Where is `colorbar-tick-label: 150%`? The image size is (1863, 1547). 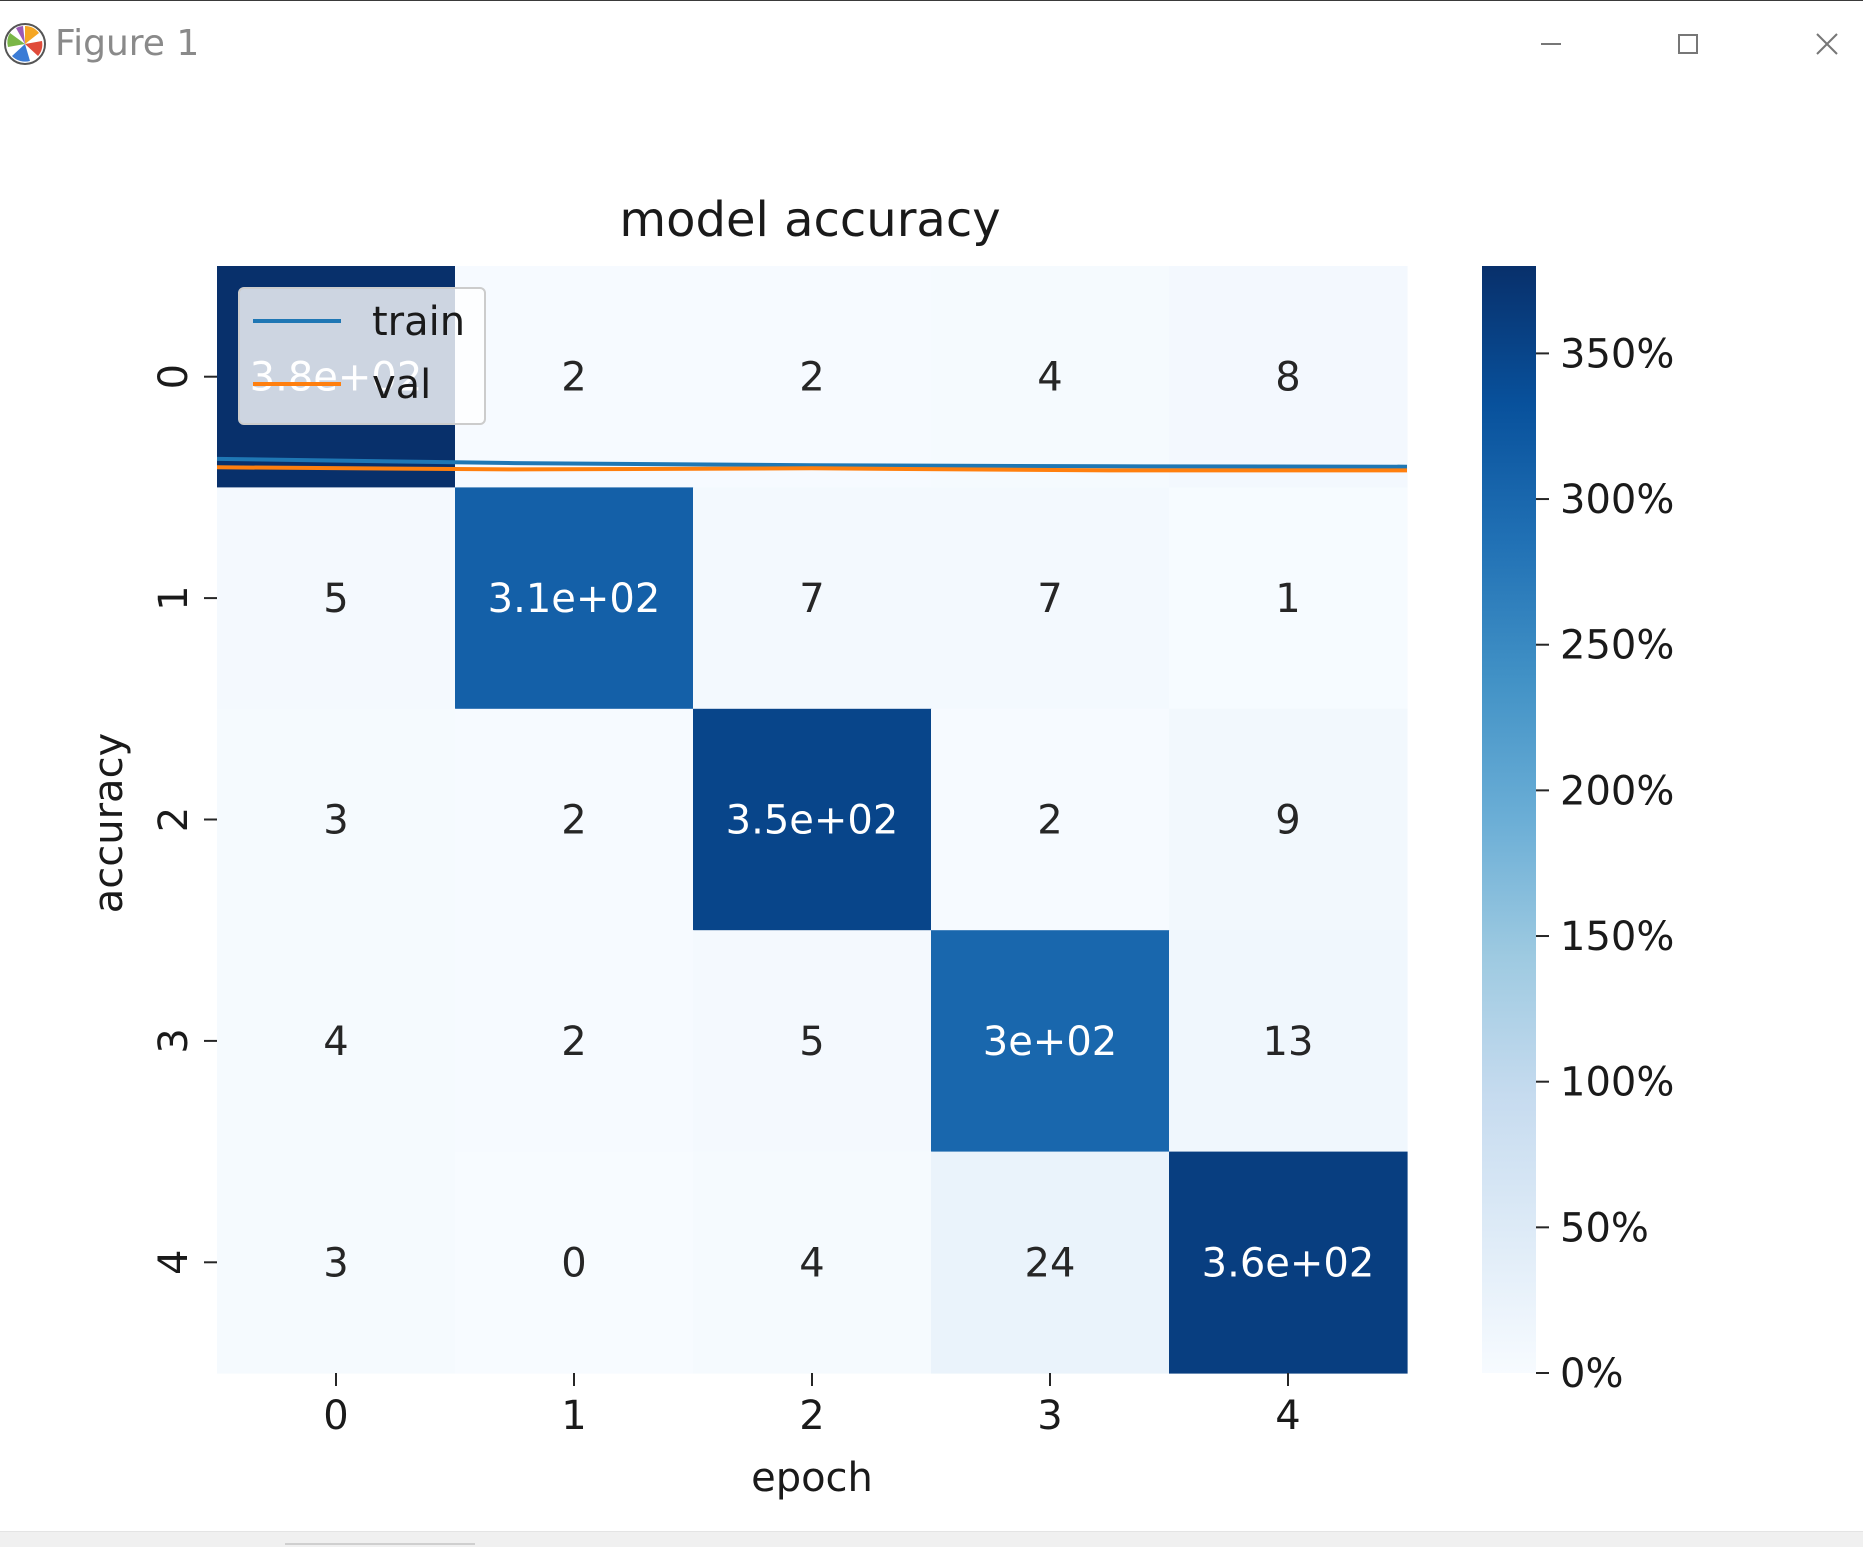 colorbar-tick-label: 150% is located at coordinates (1617, 937).